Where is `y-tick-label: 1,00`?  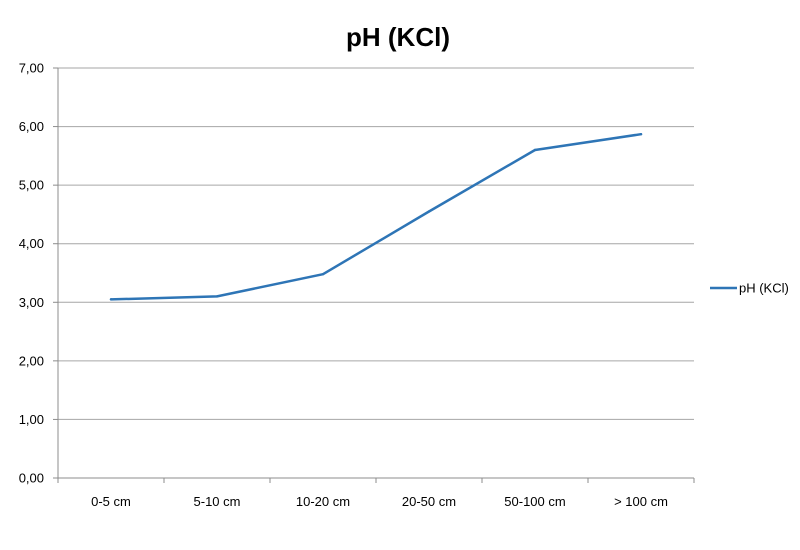 y-tick-label: 1,00 is located at coordinates (31, 419).